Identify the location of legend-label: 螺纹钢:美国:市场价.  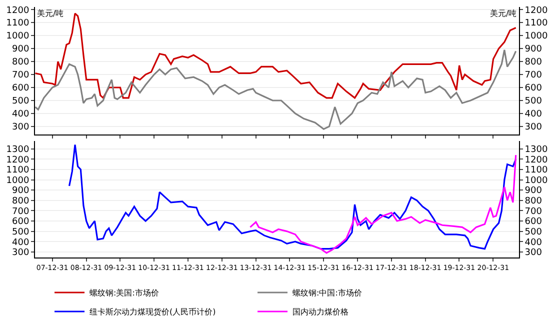
(124, 293).